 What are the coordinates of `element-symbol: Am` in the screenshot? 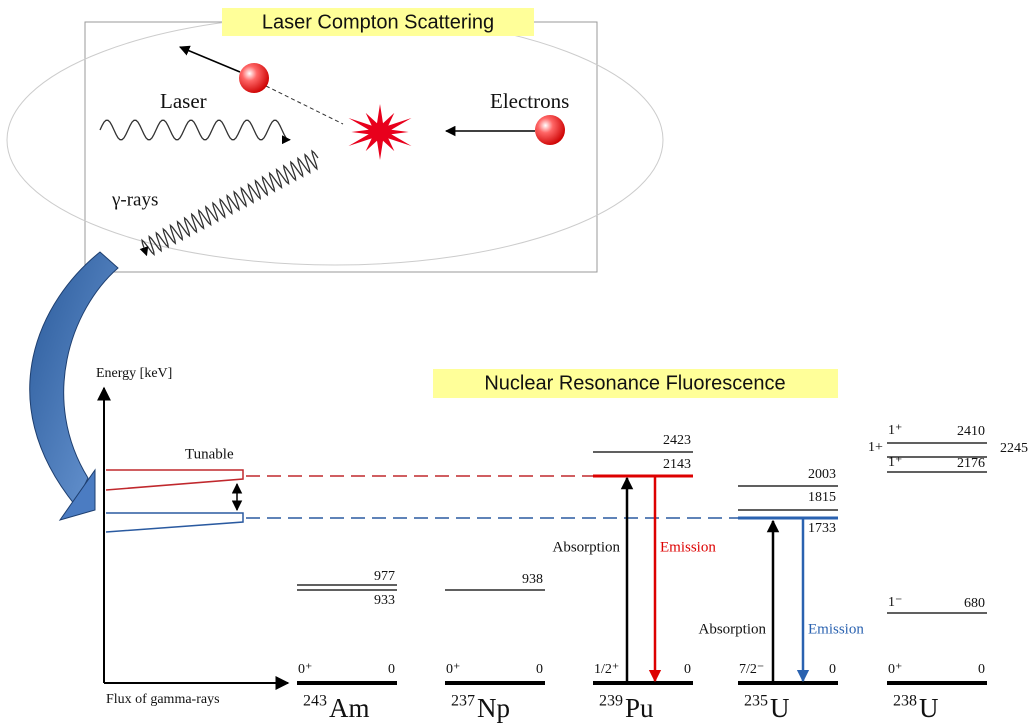 It's located at (349, 708).